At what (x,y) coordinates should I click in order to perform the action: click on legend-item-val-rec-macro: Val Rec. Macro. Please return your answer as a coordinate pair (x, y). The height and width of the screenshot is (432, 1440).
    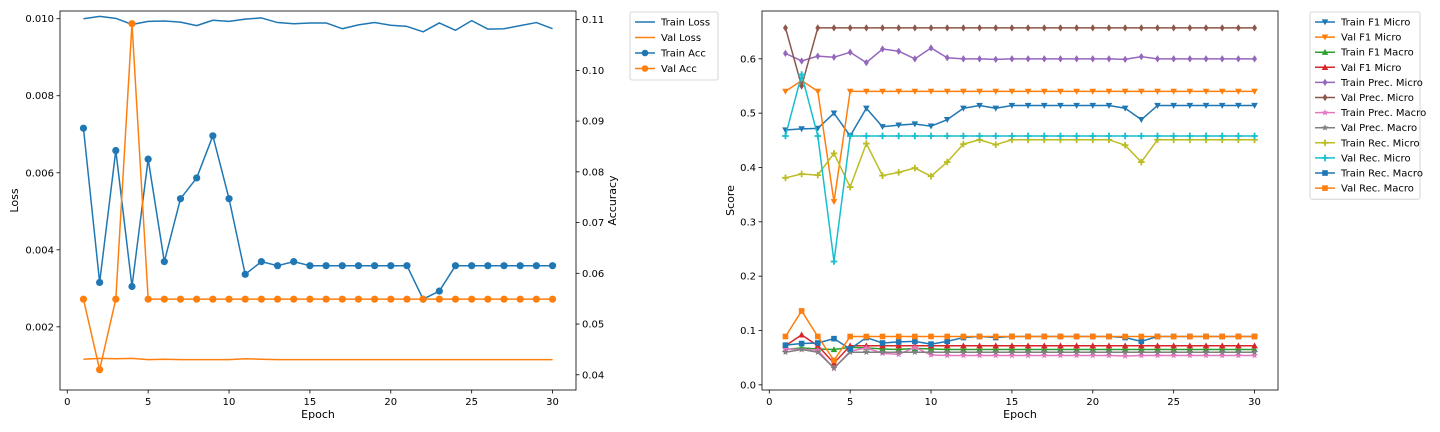
    Looking at the image, I should click on (1364, 189).